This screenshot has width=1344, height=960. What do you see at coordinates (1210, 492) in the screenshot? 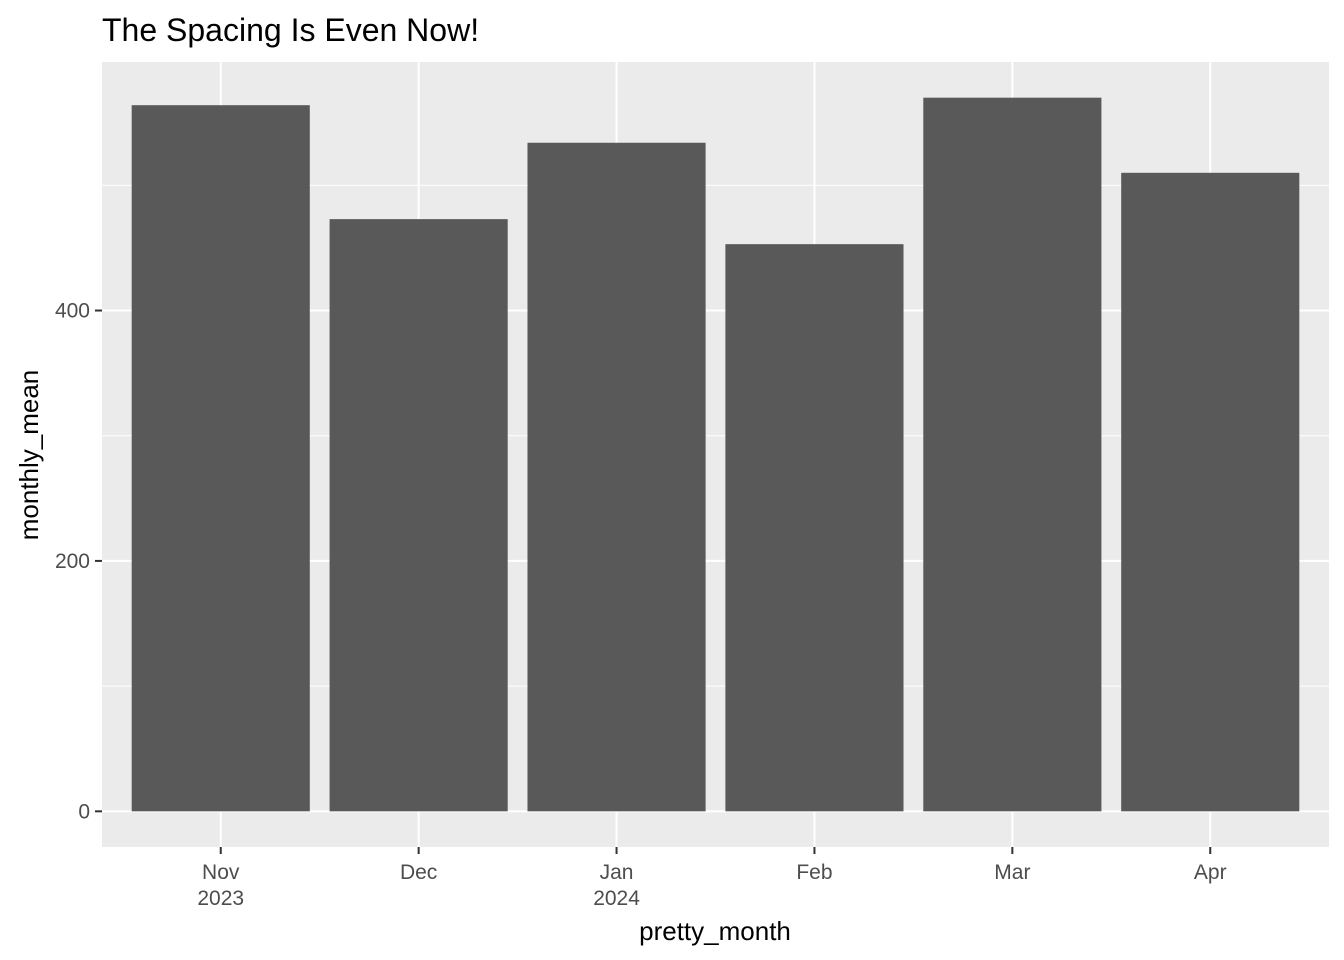
I see `bar-apr` at bounding box center [1210, 492].